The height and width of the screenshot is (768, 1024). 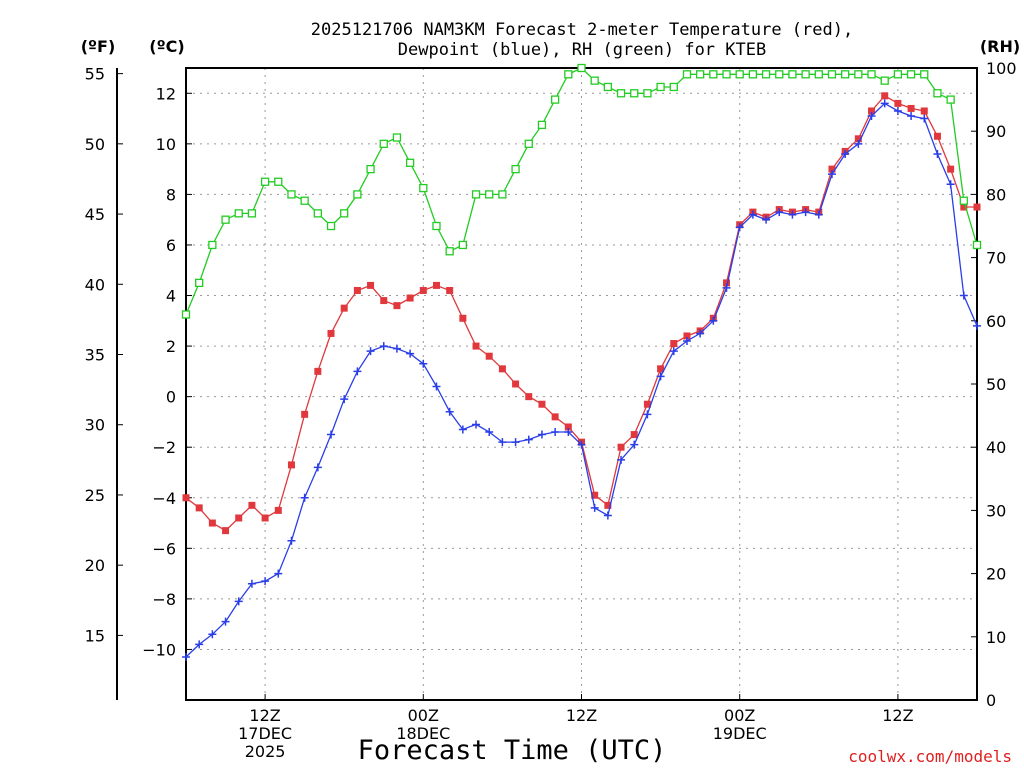 What do you see at coordinates (171, 296) in the screenshot?
I see `celsius-tick-label: 4` at bounding box center [171, 296].